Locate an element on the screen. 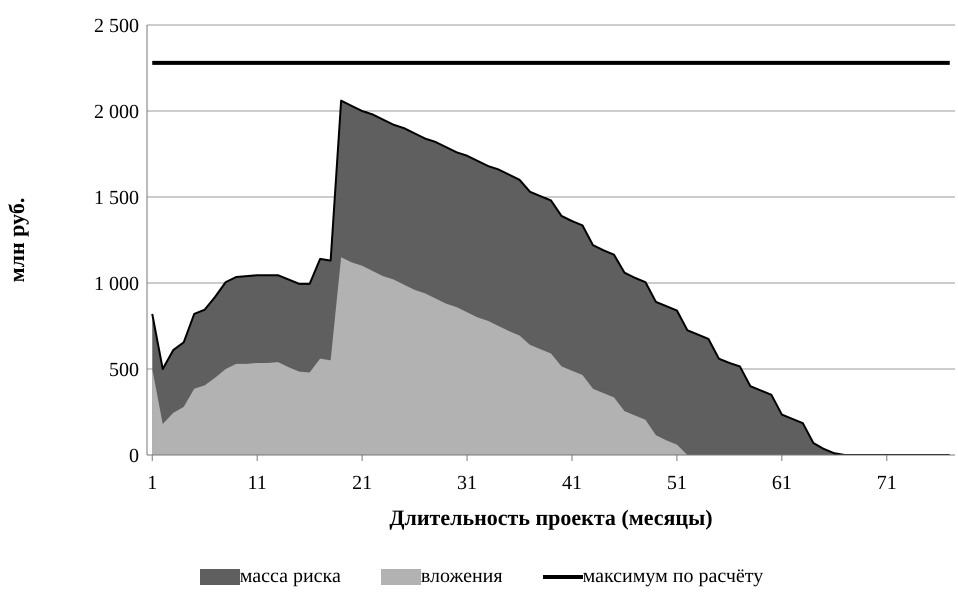 The height and width of the screenshot is (603, 958). x-tick-label: 71 is located at coordinates (886, 483).